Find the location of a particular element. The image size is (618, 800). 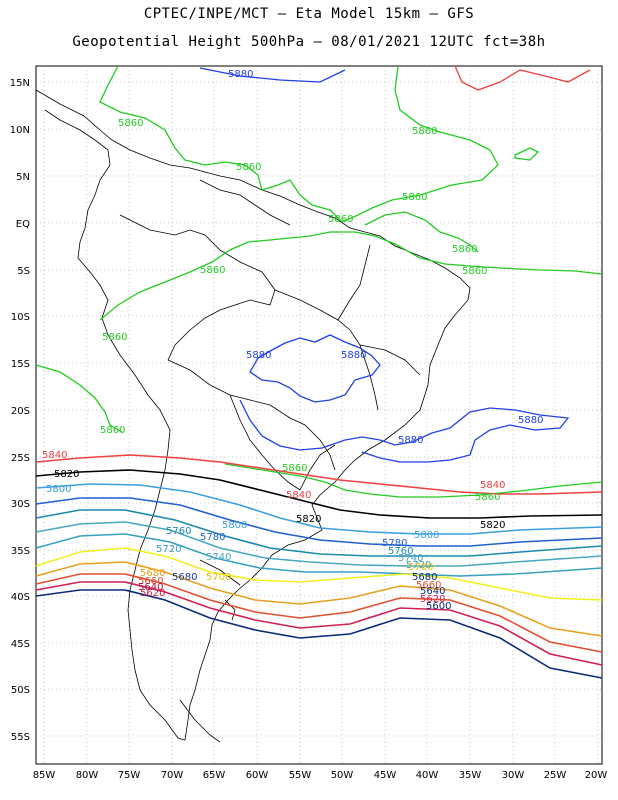

contour-5840-top is located at coordinates (522, 78).